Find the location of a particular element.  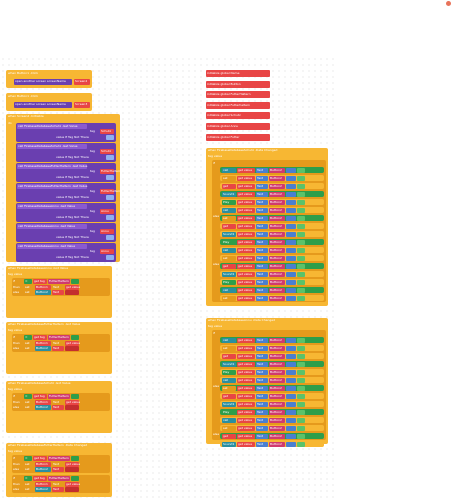

block-verb: set is located at coordinates (229, 298).